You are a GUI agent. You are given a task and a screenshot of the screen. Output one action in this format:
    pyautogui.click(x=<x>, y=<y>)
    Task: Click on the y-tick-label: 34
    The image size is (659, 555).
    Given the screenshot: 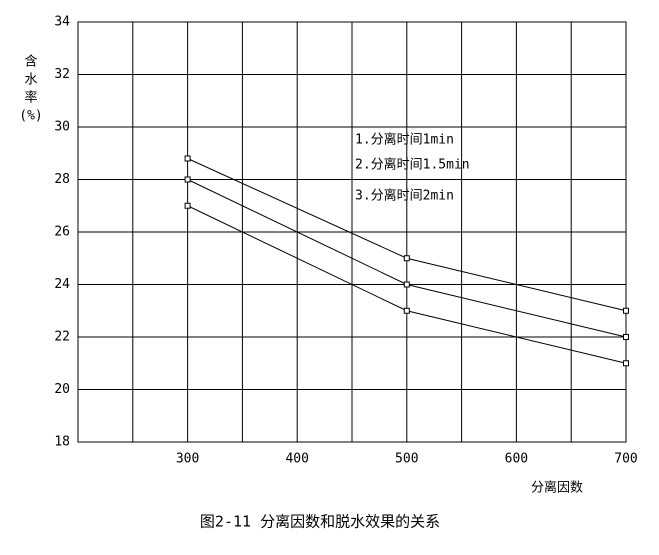 What is the action you would take?
    pyautogui.click(x=62, y=22)
    